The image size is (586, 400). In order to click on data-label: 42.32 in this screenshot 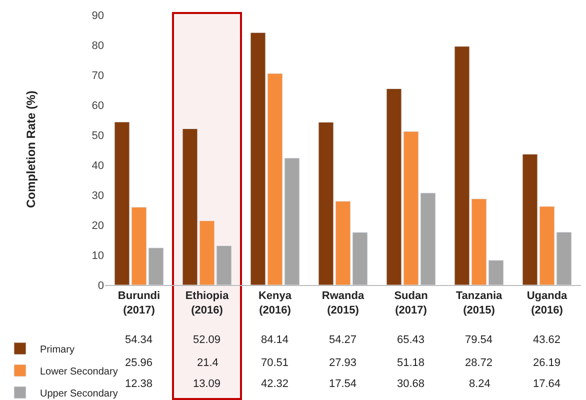, I will do `click(275, 384)`.